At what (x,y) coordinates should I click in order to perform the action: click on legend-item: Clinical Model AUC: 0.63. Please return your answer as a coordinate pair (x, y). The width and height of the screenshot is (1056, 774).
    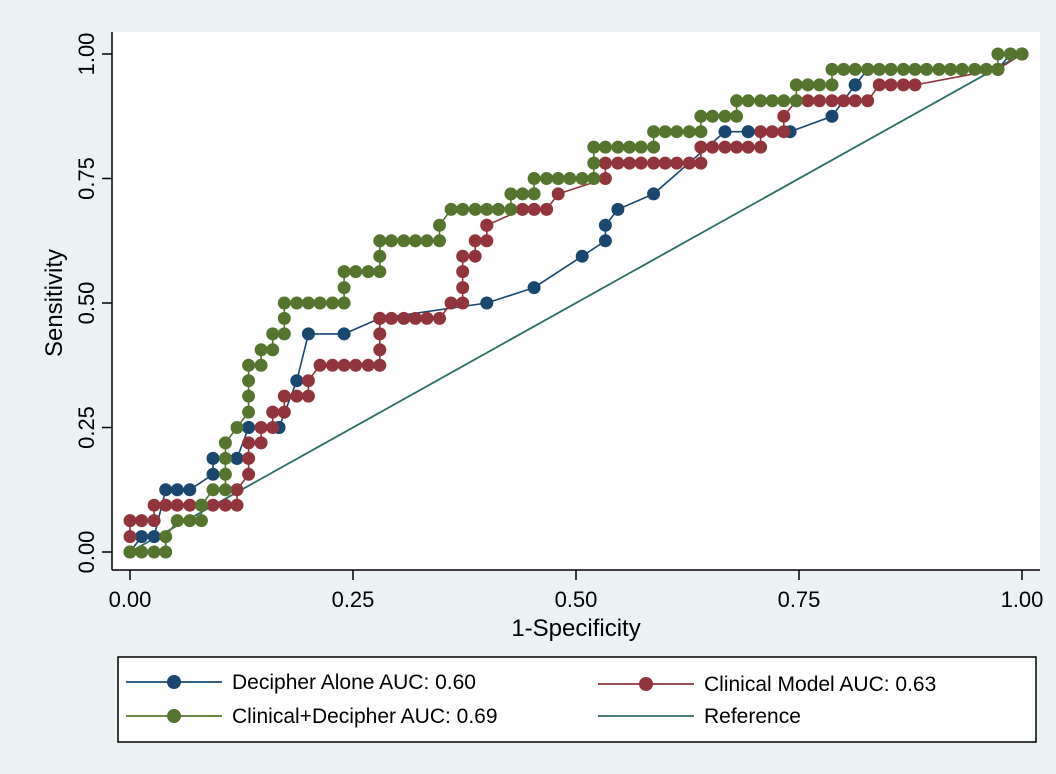
    Looking at the image, I should click on (767, 684).